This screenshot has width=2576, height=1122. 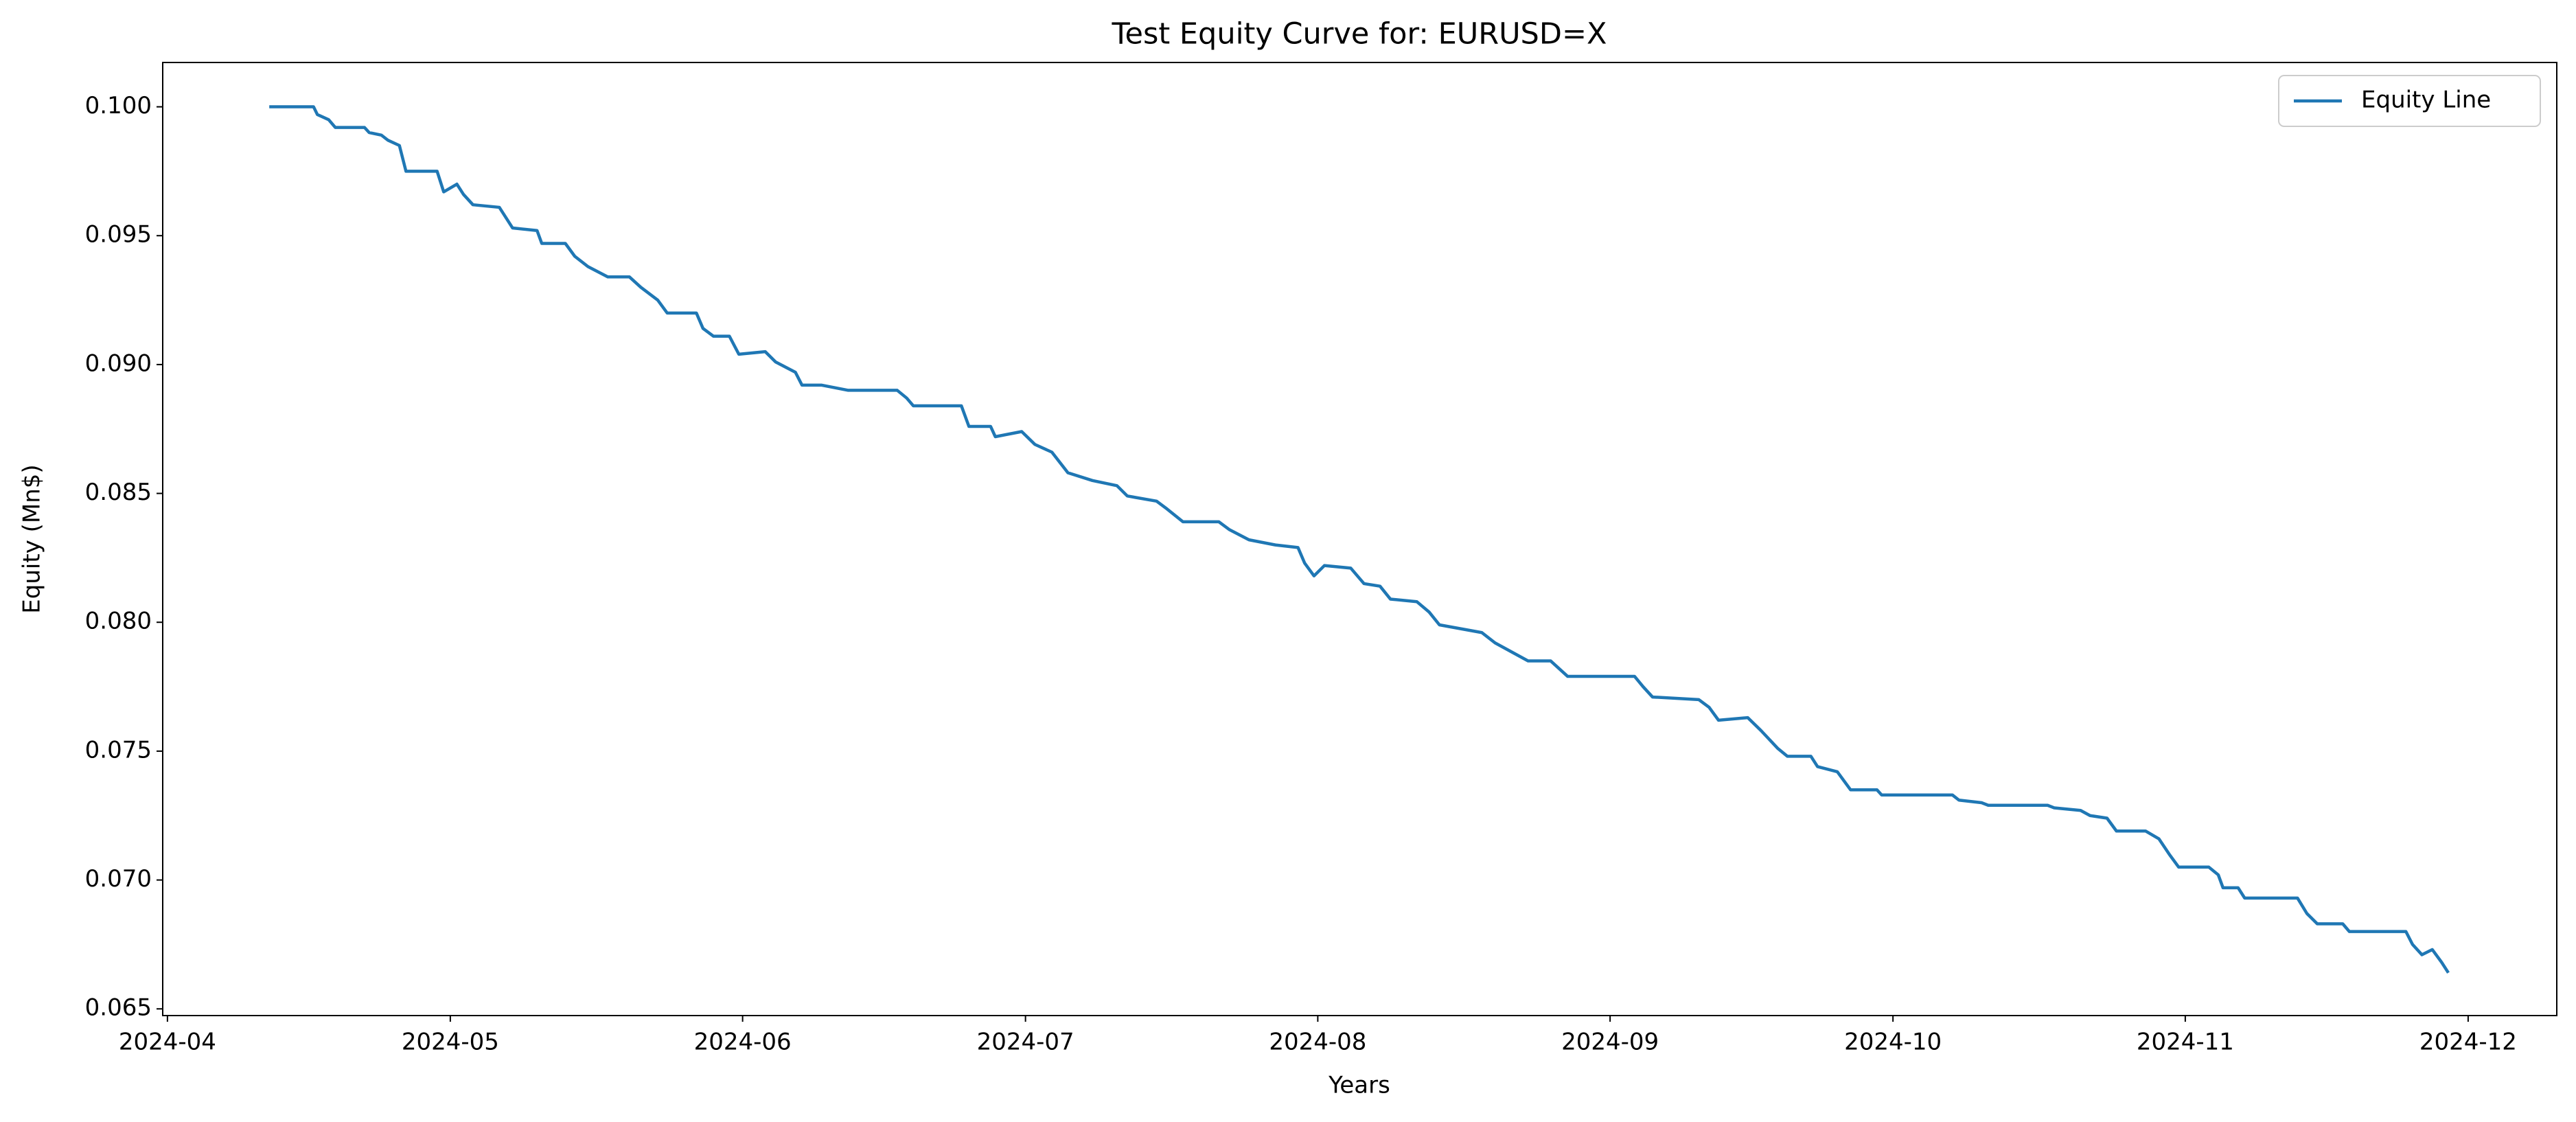 I want to click on x-tick-label: 2024-08, so click(x=1317, y=1042).